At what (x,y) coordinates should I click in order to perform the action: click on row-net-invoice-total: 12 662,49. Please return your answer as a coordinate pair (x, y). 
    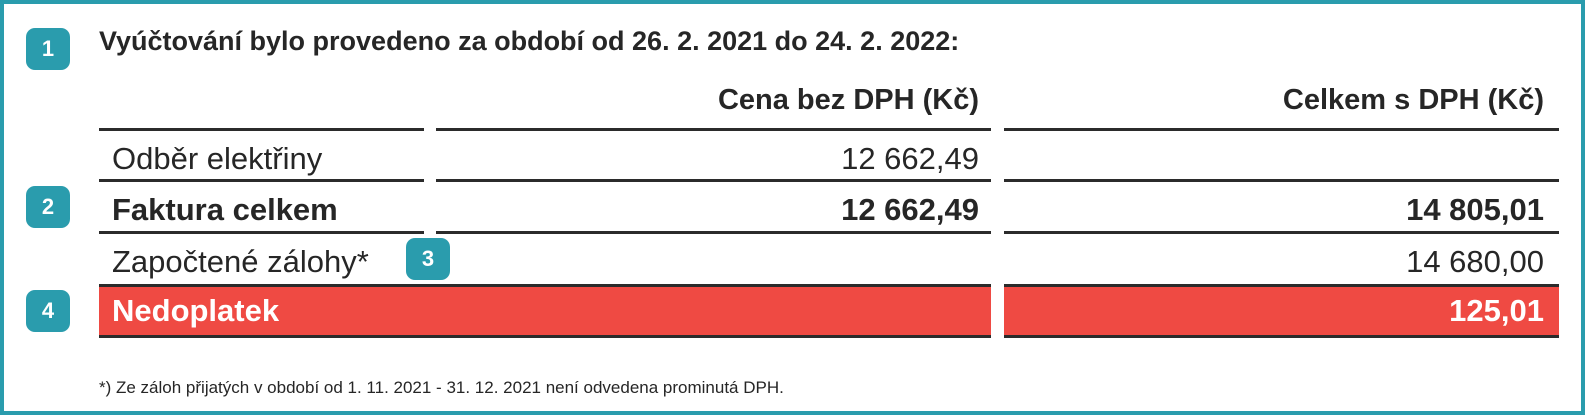
    Looking at the image, I should click on (910, 209).